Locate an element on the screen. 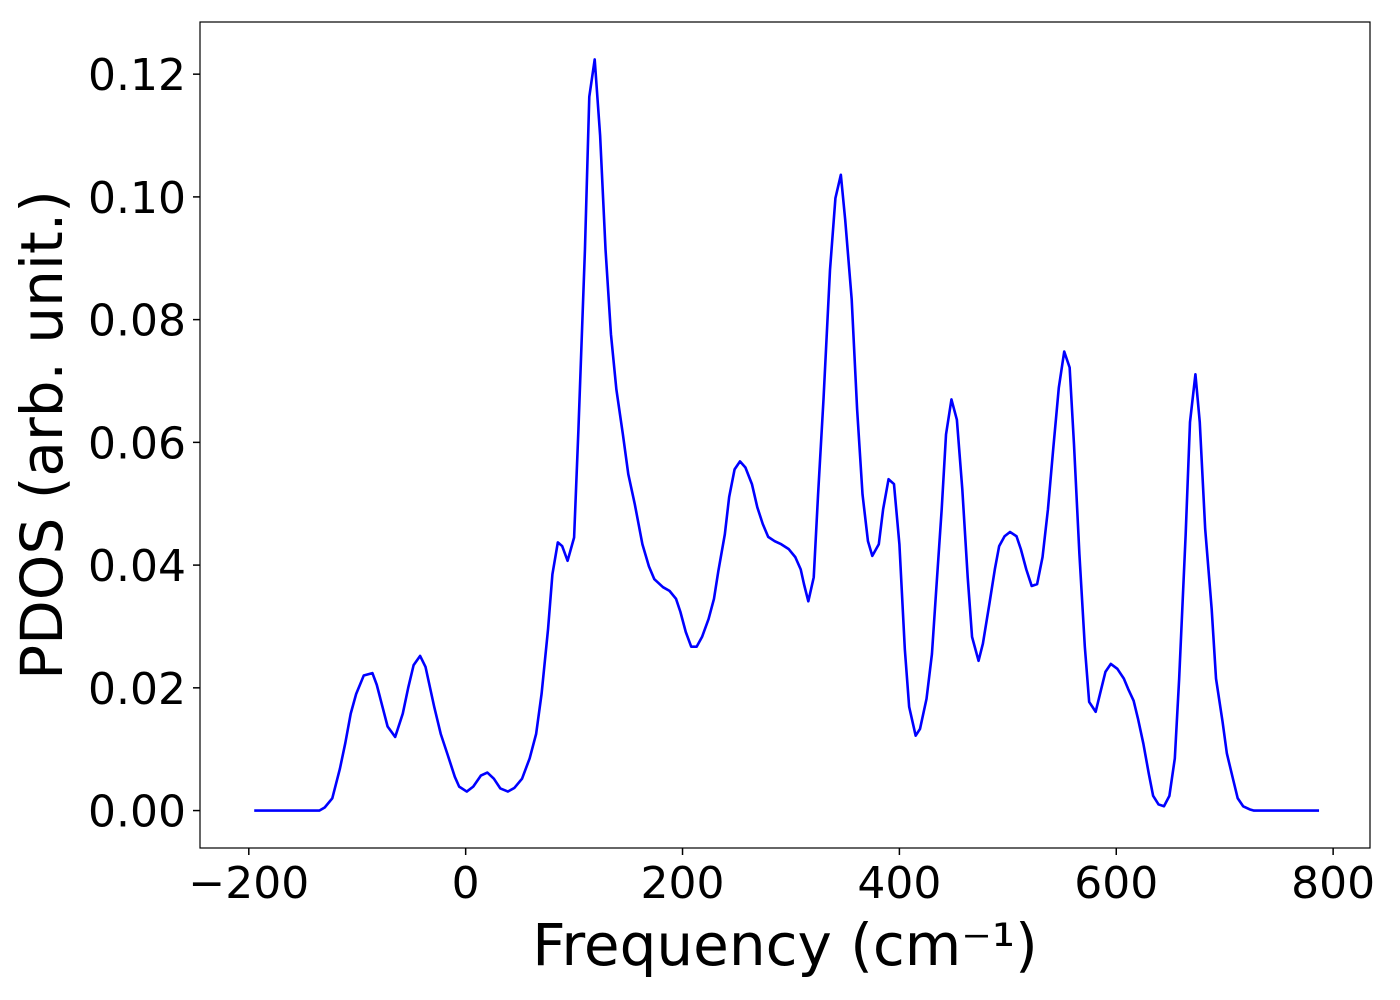  x-tick-label: 200 is located at coordinates (683, 883).